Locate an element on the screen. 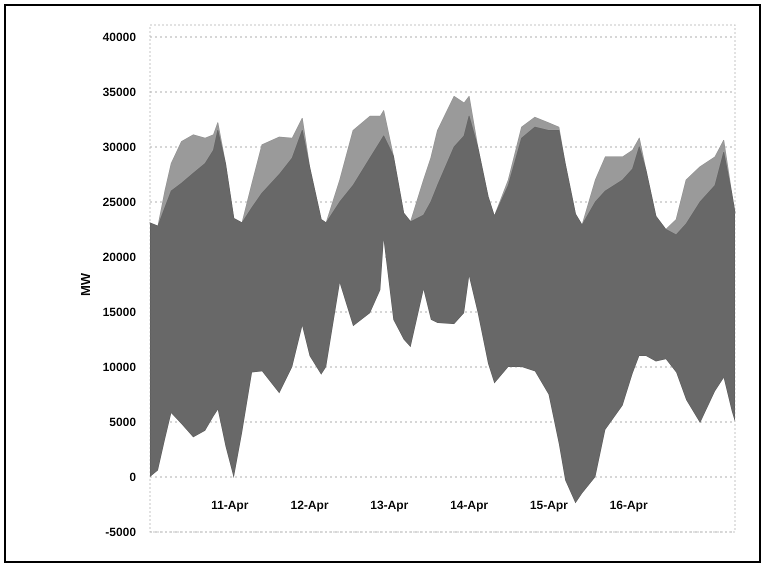 The height and width of the screenshot is (567, 765). y-tick-label: 15000 is located at coordinates (119, 312).